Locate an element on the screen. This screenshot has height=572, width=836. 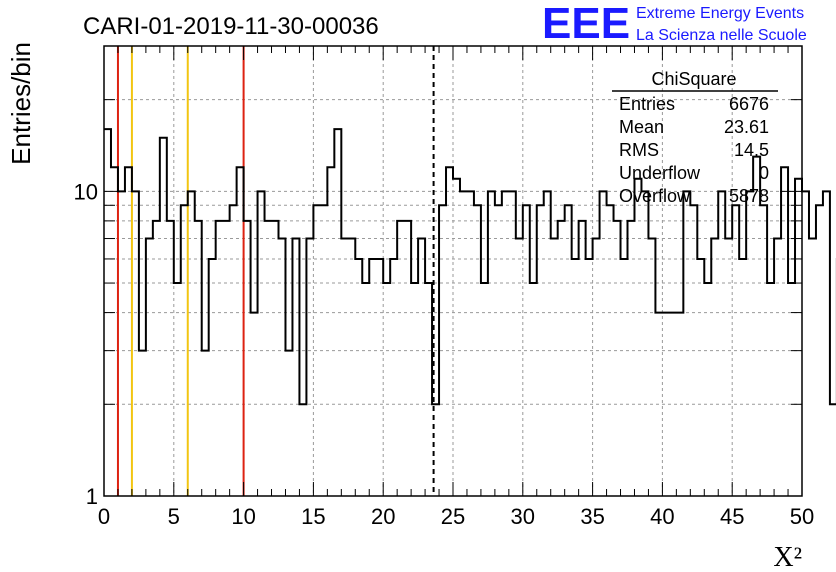
y-tick-label: 1 is located at coordinates (92, 496).